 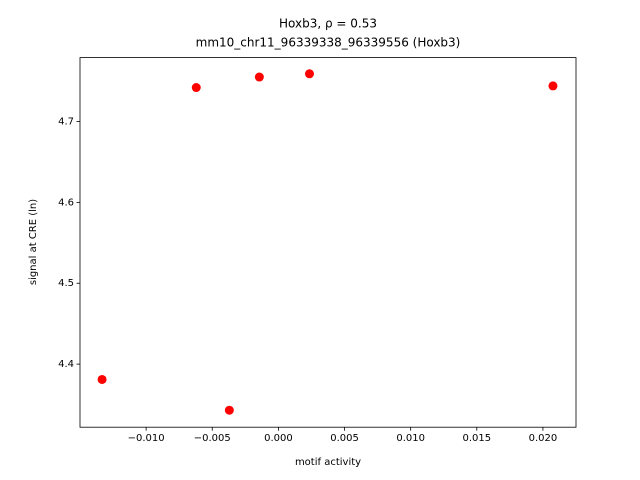 What do you see at coordinates (328, 462) in the screenshot?
I see `x-axis-label: motif activity` at bounding box center [328, 462].